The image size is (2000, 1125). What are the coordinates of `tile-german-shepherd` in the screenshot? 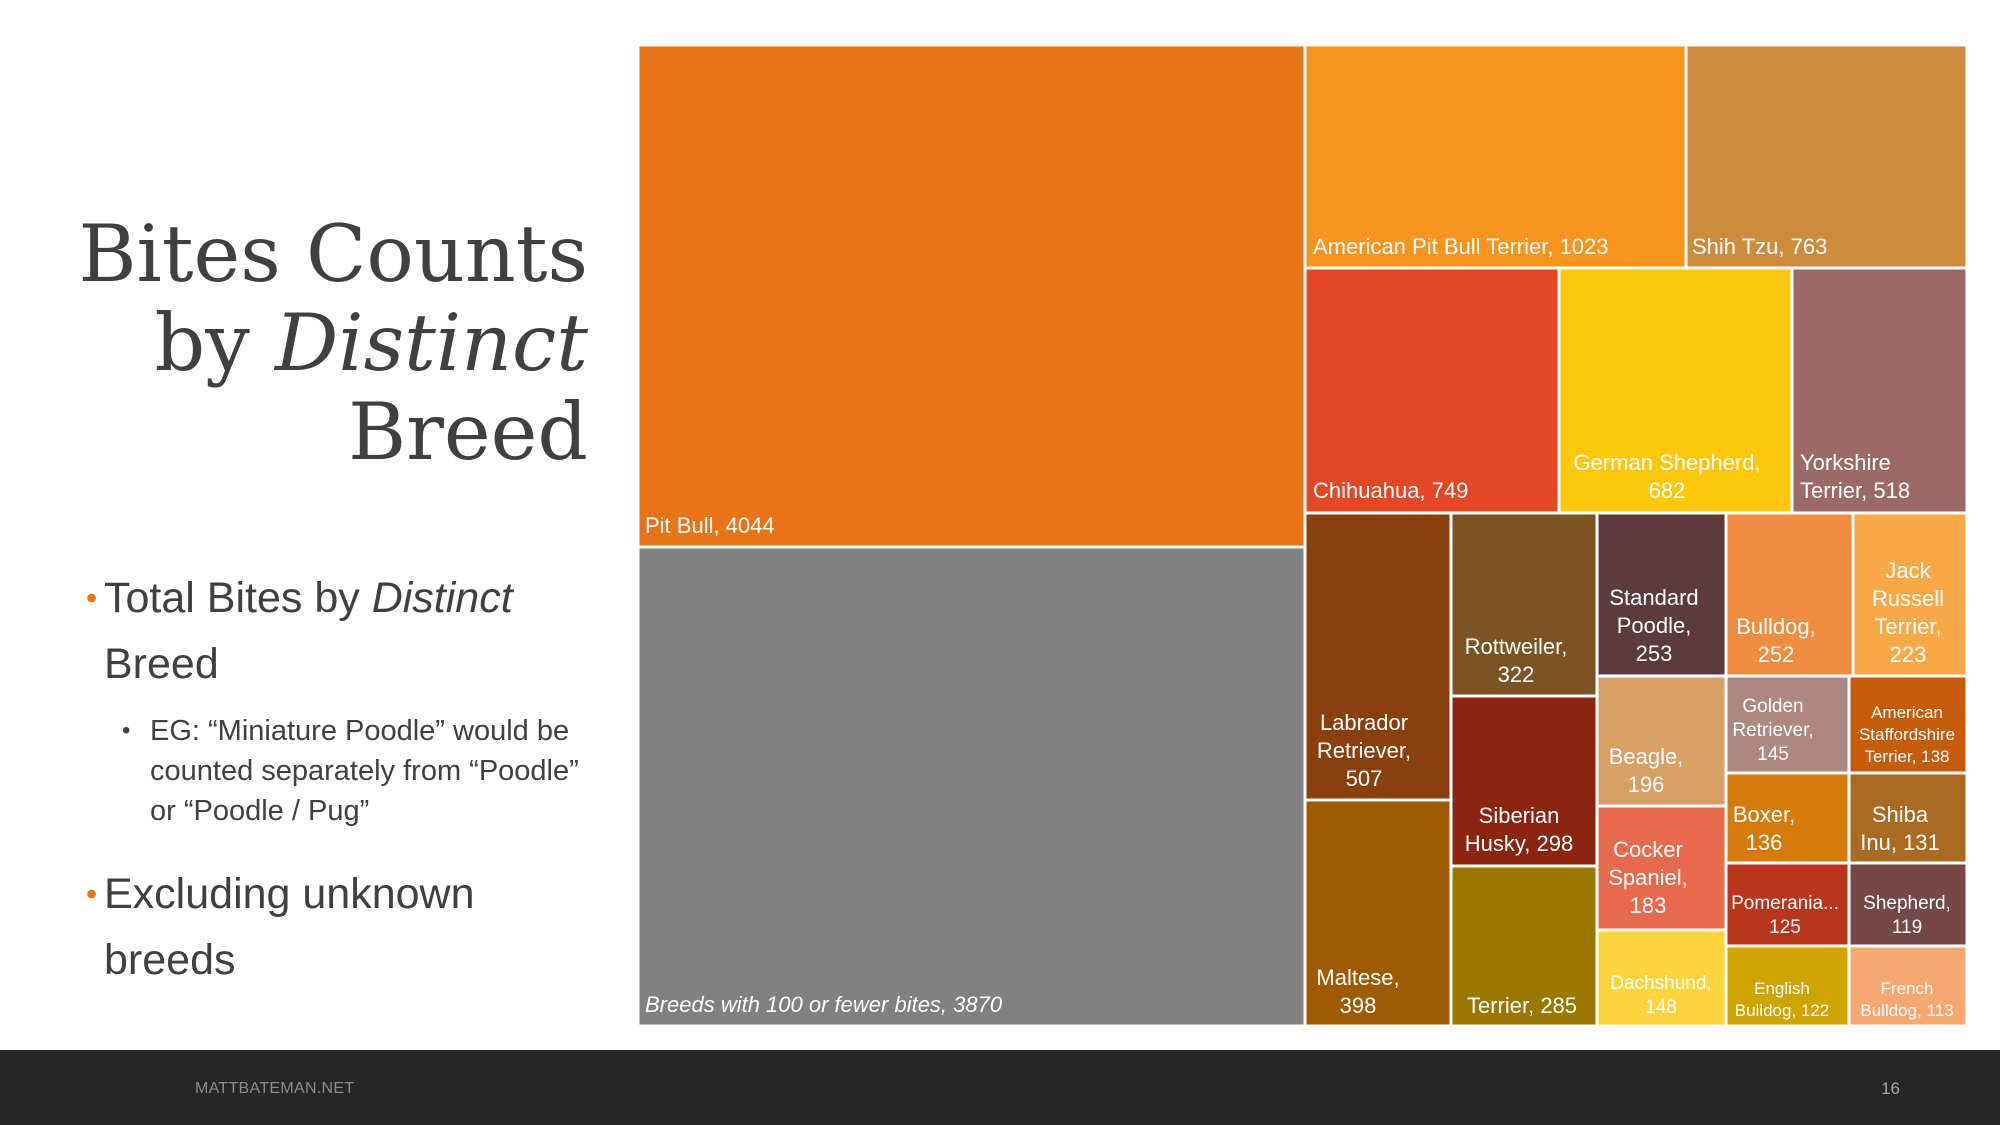 It's located at (1675, 390).